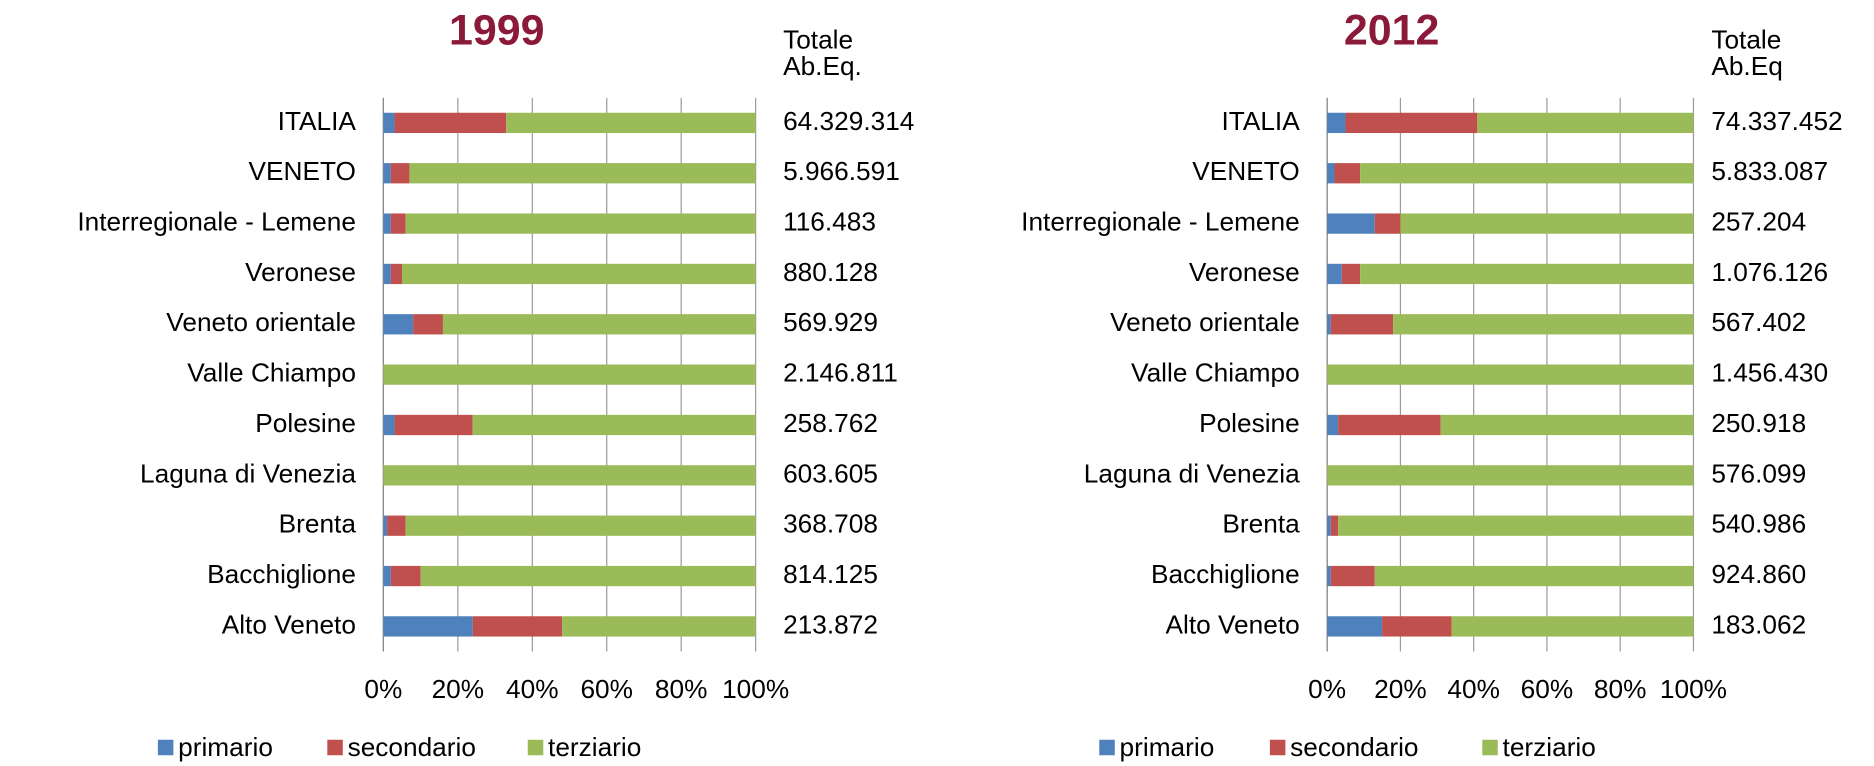  Describe the element at coordinates (1769, 373) in the screenshot. I see `total-label: 1.456.430` at that location.